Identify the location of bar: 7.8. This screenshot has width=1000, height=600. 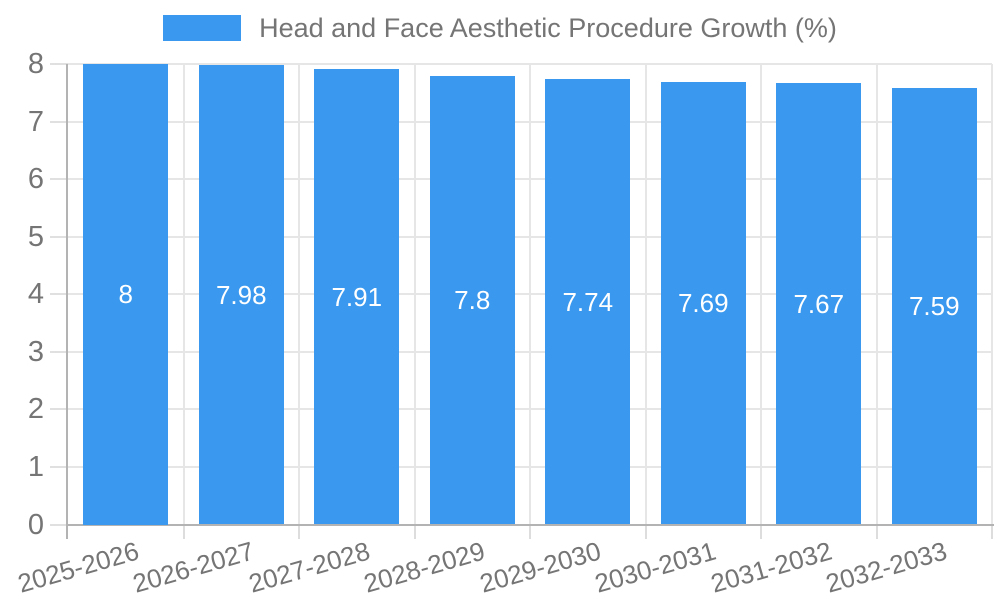
(472, 300).